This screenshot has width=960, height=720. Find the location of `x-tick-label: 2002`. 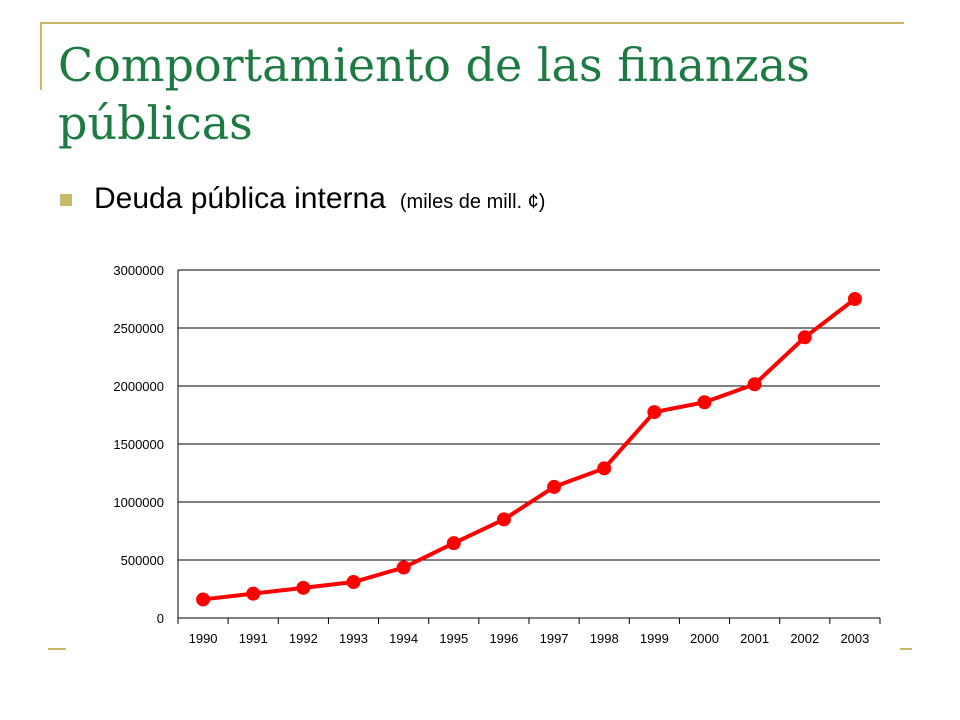

x-tick-label: 2002 is located at coordinates (804, 638).